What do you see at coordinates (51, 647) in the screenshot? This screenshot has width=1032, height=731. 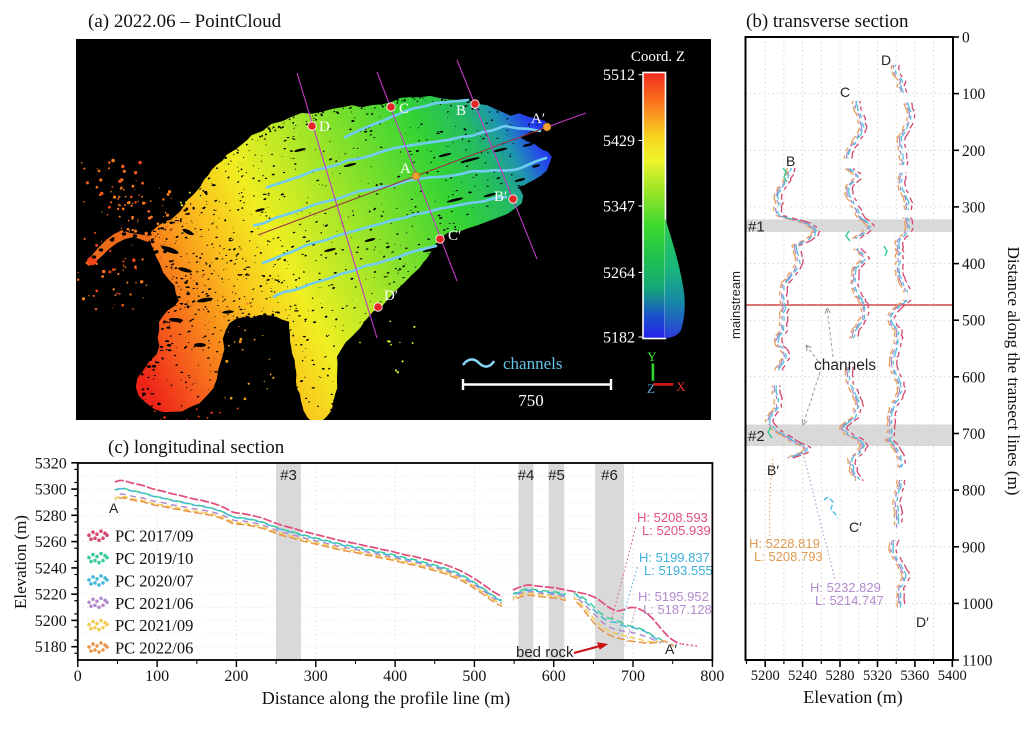 I see `svg-text: 5180` at bounding box center [51, 647].